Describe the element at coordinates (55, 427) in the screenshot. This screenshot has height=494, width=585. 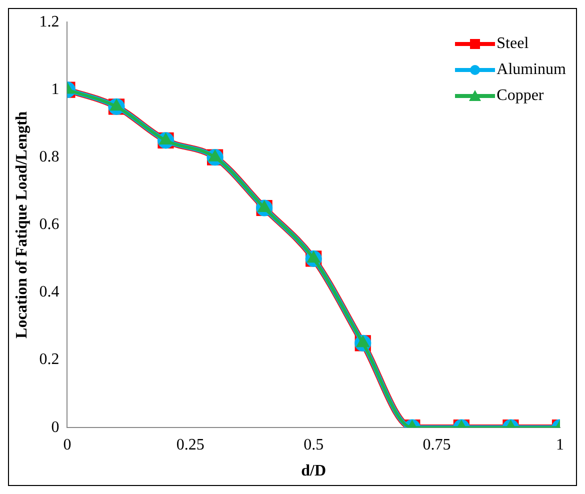
I see `y-tick-label: 0` at that location.